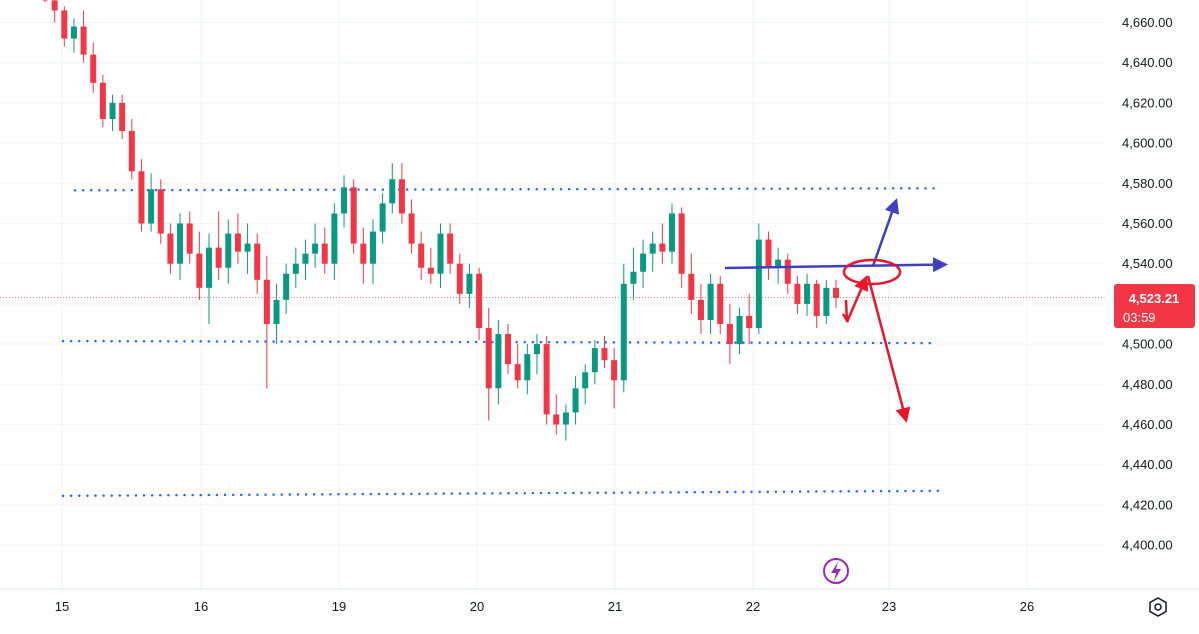 The image size is (1199, 634). What do you see at coordinates (884, 233) in the screenshot?
I see `blue-up-arrow` at bounding box center [884, 233].